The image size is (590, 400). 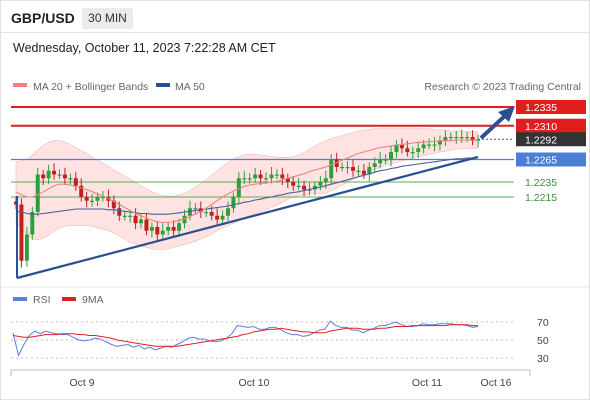 What do you see at coordinates (81, 383) in the screenshot?
I see `x-tick-oct9: Oct 9` at bounding box center [81, 383].